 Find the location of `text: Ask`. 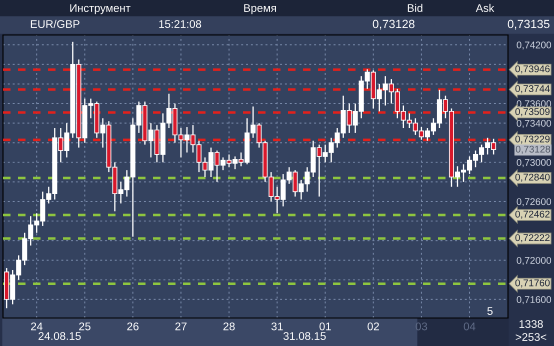

text: Ask is located at coordinates (485, 8).